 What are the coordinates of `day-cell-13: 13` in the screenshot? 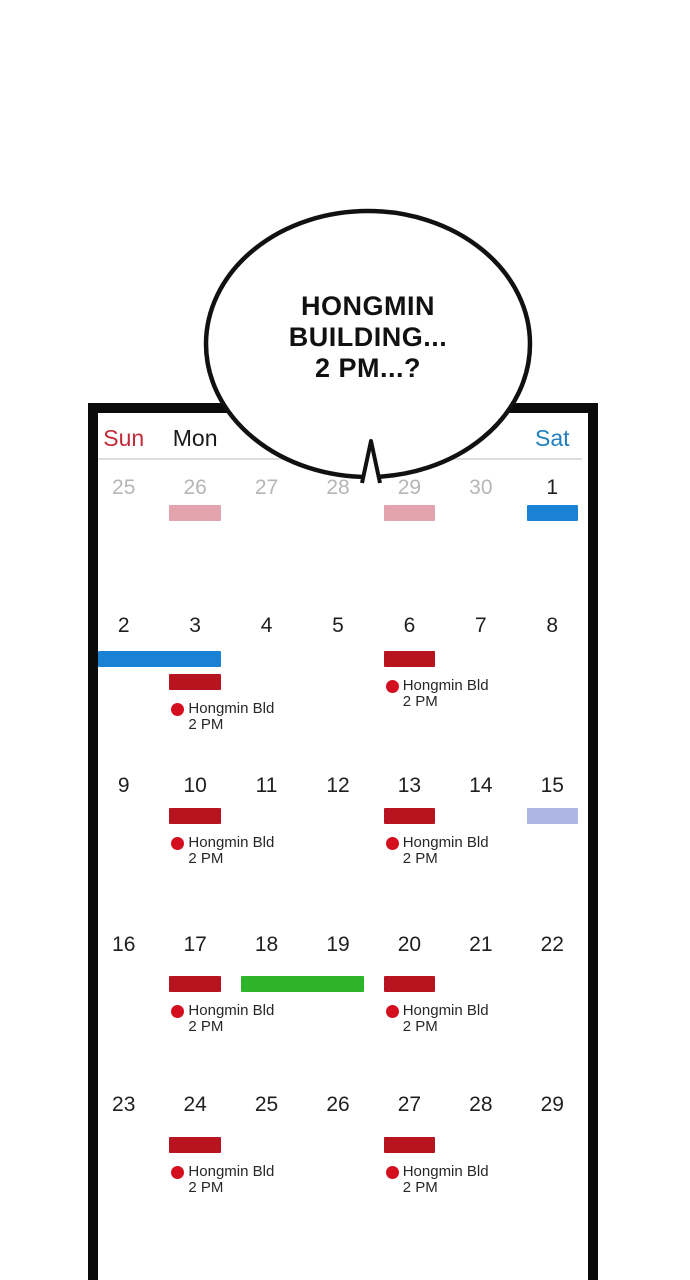 It's located at (409, 785).